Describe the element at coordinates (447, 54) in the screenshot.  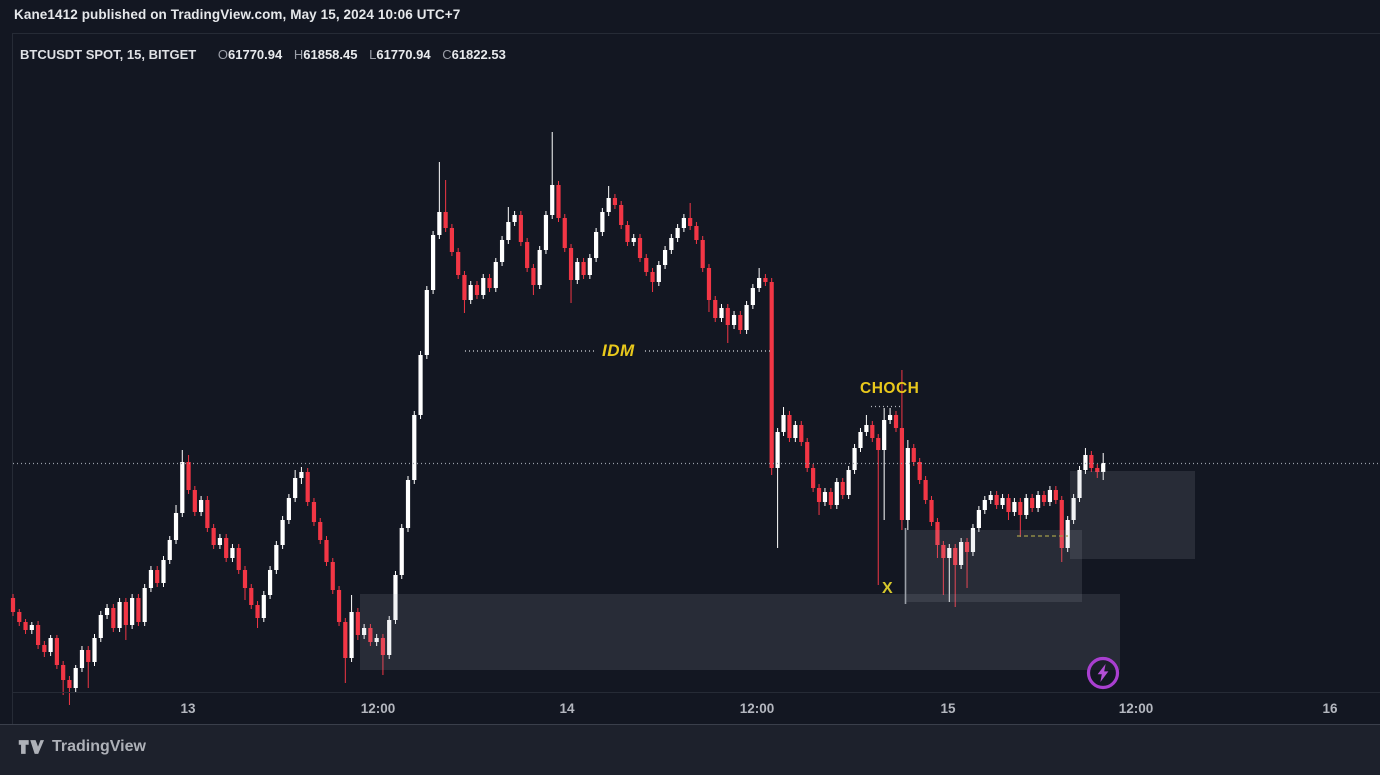
I see `close-label: C` at that location.